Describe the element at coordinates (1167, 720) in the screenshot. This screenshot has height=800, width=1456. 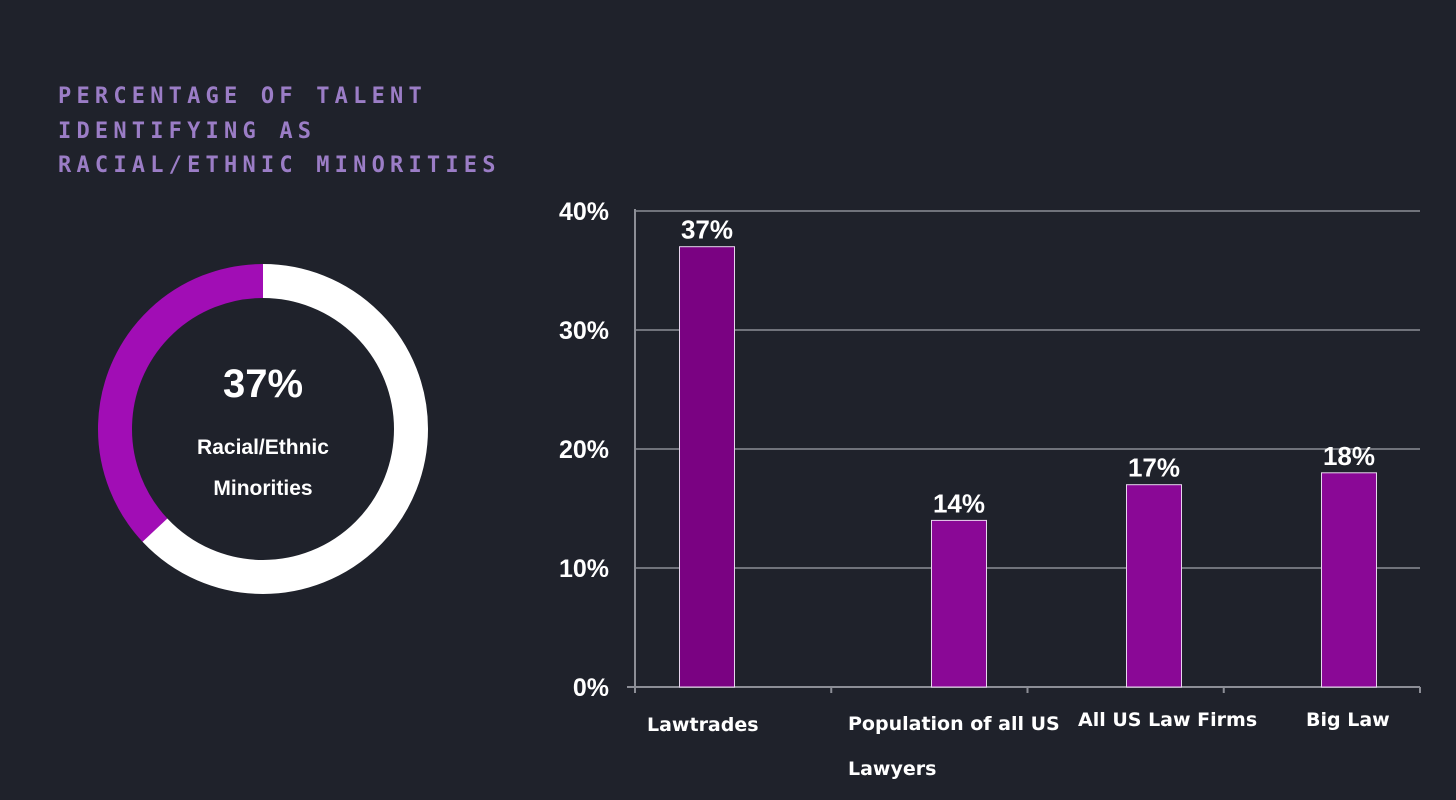
I see `x-category-label: All US Law Firms` at that location.